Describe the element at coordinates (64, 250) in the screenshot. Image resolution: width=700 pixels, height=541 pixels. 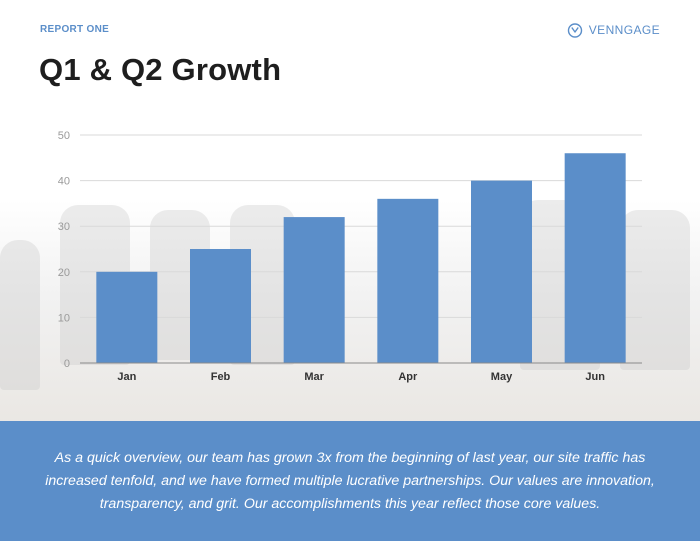
I see `y-axis-ticks: 0 10 20 30 40 50` at that location.